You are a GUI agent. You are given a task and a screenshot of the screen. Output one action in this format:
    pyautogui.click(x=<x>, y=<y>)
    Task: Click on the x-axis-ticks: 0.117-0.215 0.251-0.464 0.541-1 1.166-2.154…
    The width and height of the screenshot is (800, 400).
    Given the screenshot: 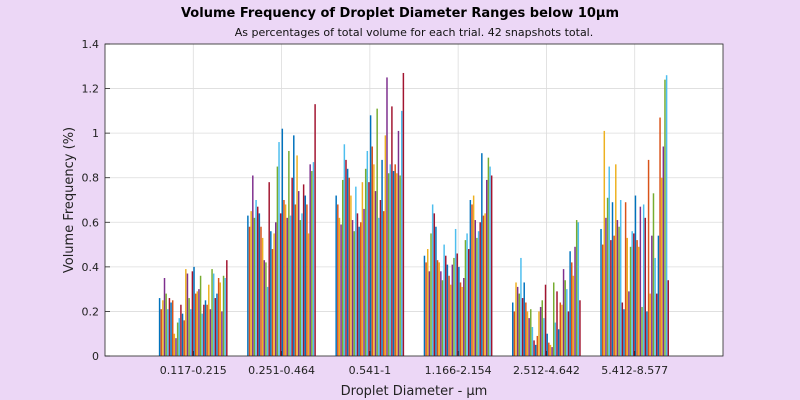 What is the action you would take?
    pyautogui.click(x=414, y=364)
    